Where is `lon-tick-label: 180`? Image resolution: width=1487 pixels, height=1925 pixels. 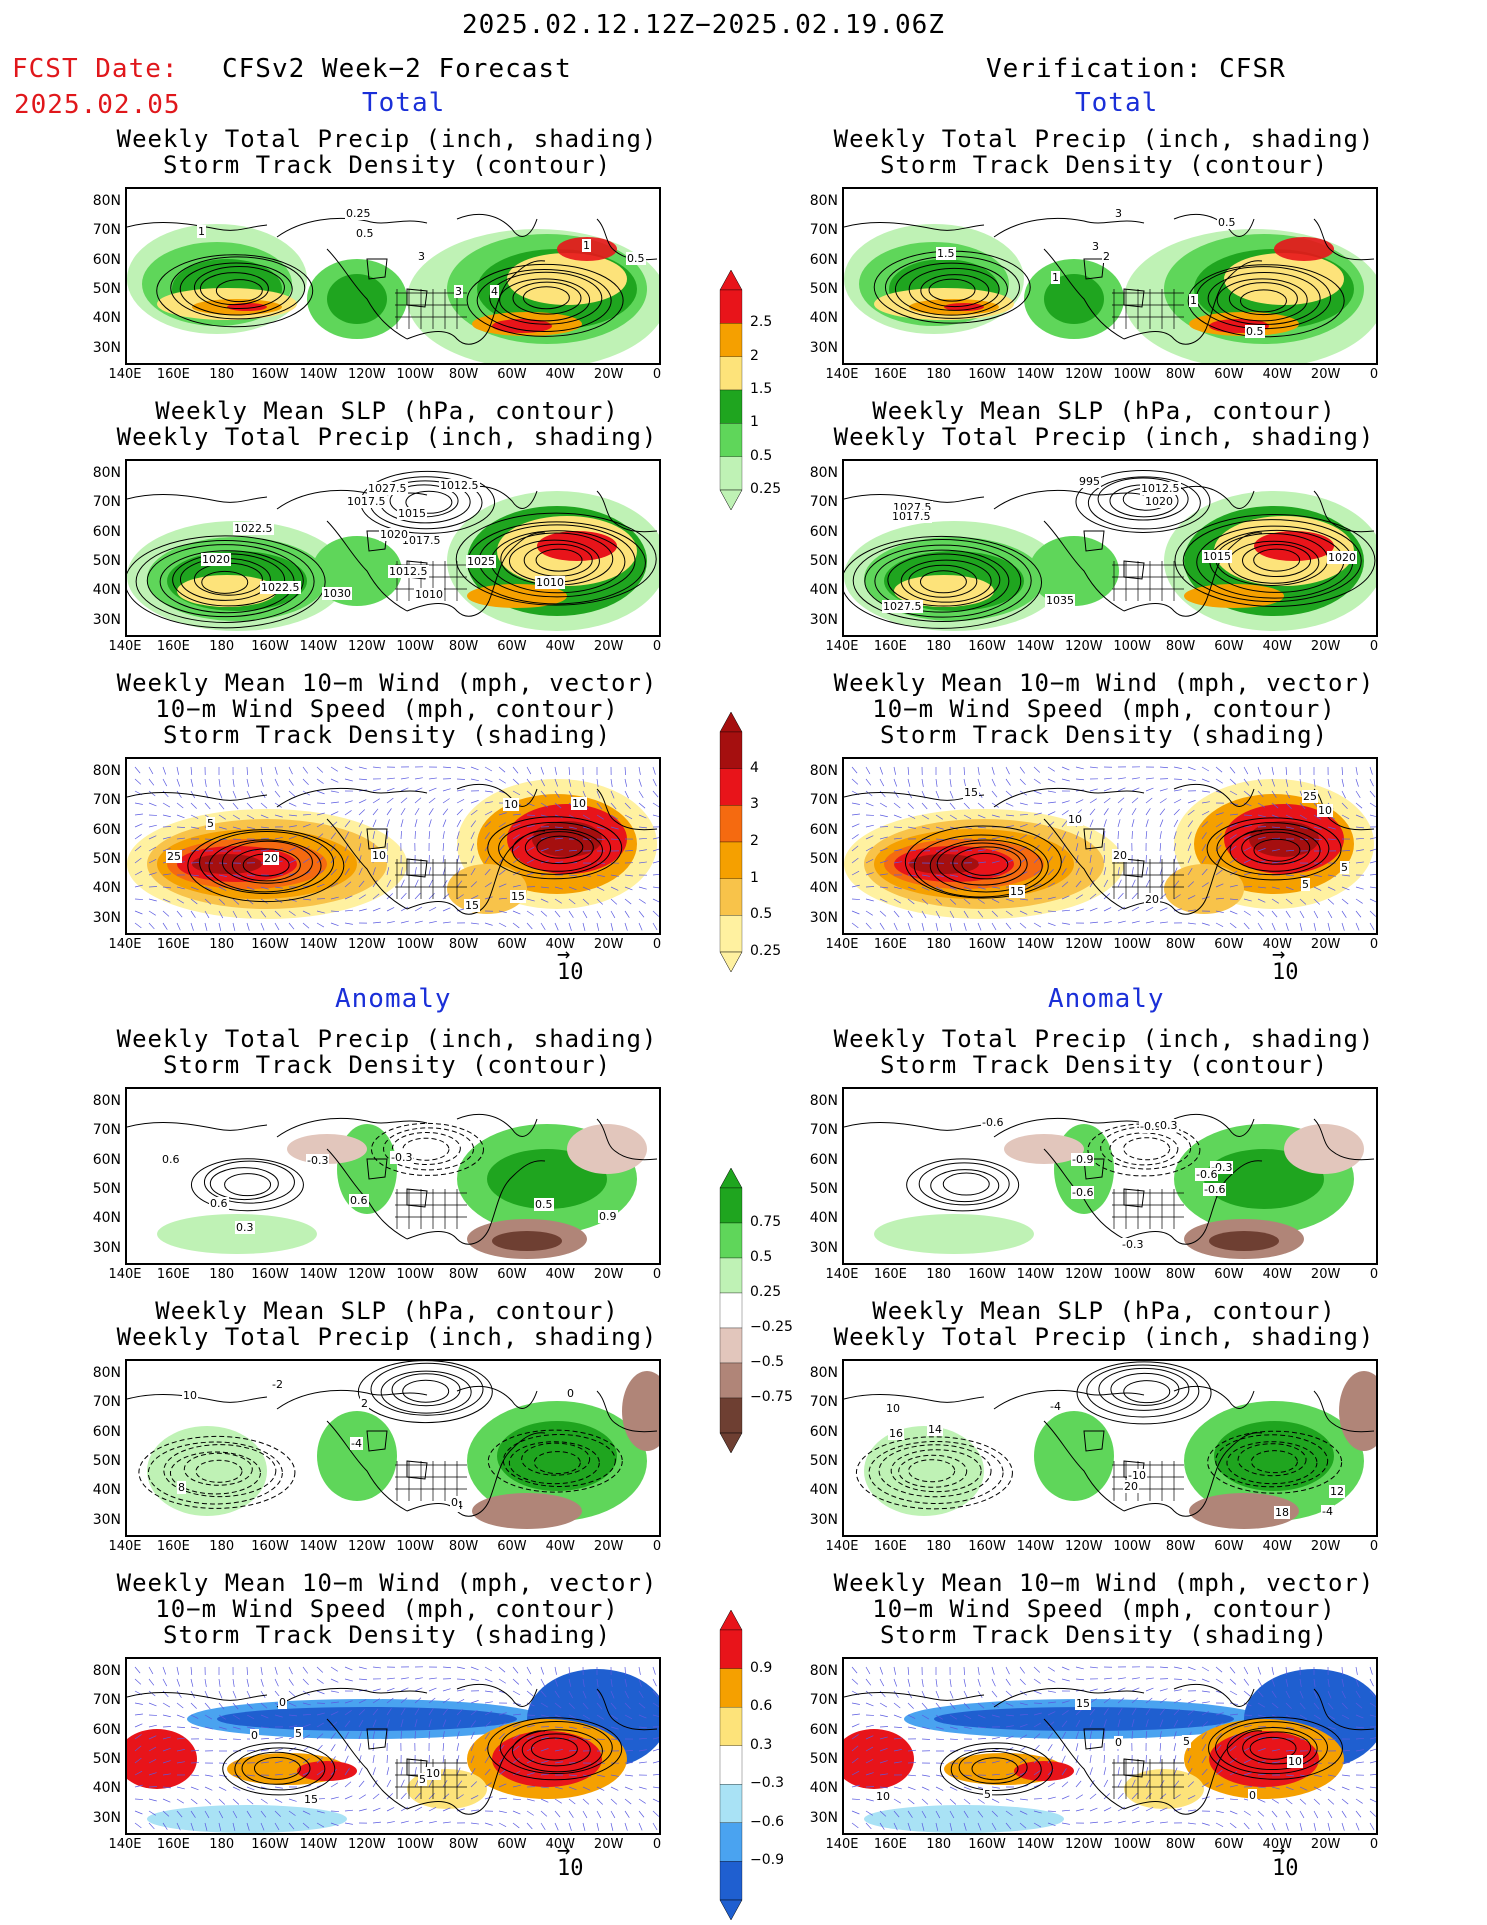
lon-tick-label: 180 is located at coordinates (939, 1546).